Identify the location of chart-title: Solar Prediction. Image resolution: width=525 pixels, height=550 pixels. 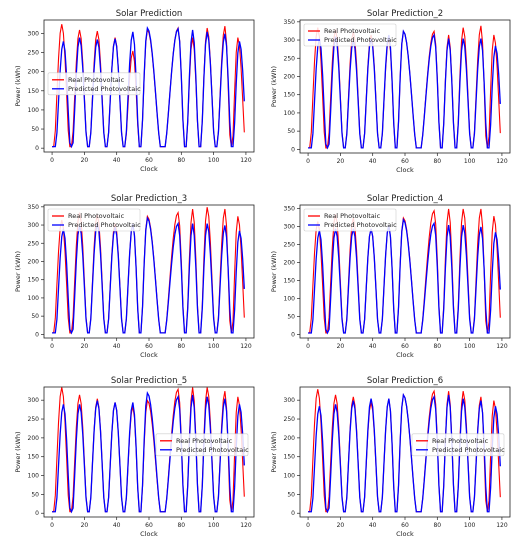
(149, 14).